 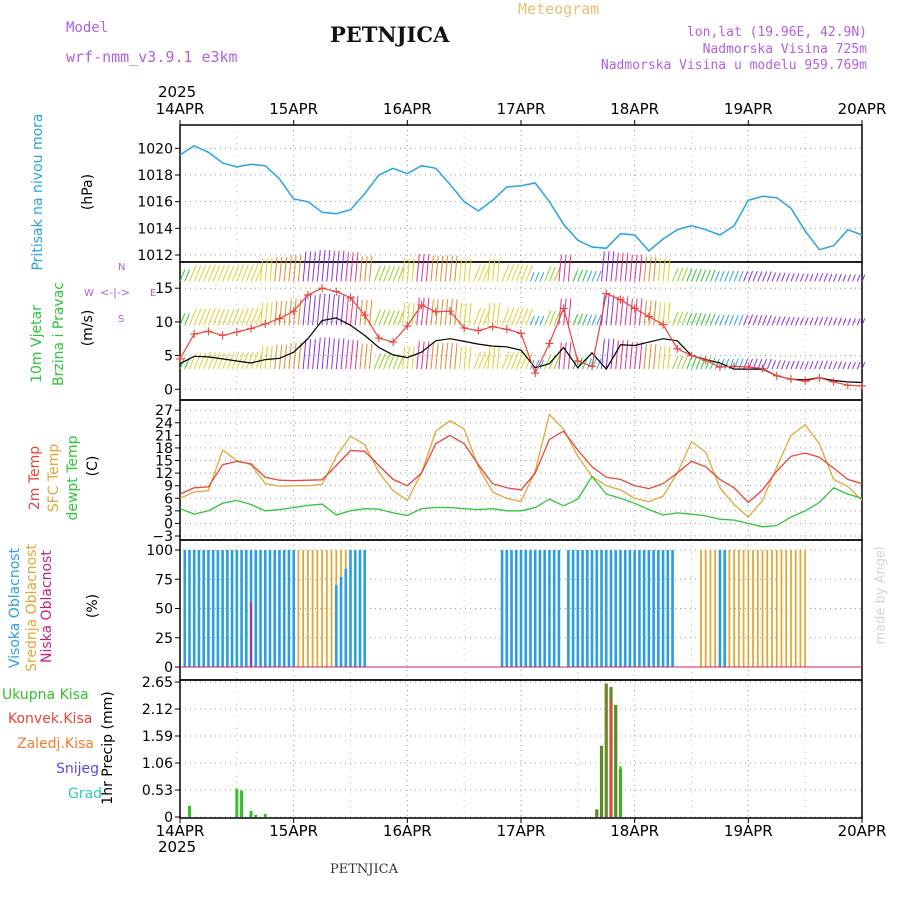 What do you see at coordinates (521, 109) in the screenshot?
I see `x-day-label-top: 17APR` at bounding box center [521, 109].